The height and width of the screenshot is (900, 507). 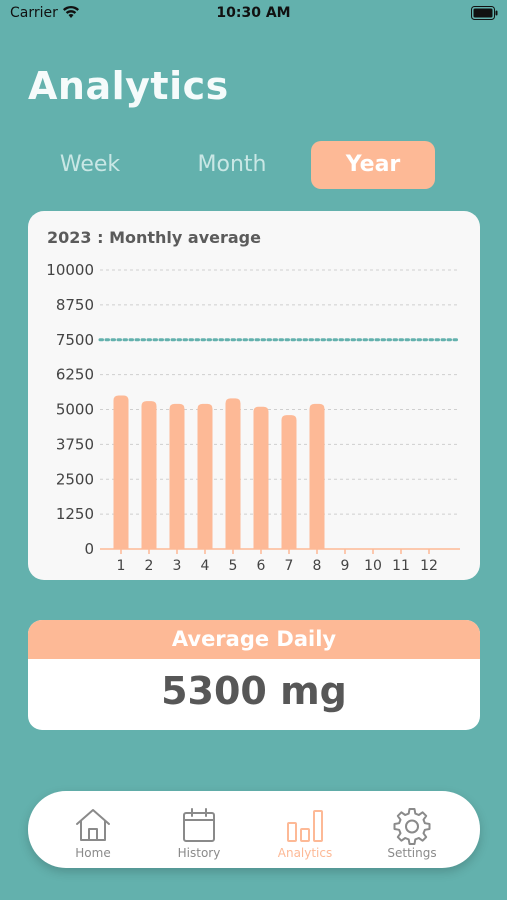 I want to click on average-daily-value: 5300 mg, so click(x=254, y=691).